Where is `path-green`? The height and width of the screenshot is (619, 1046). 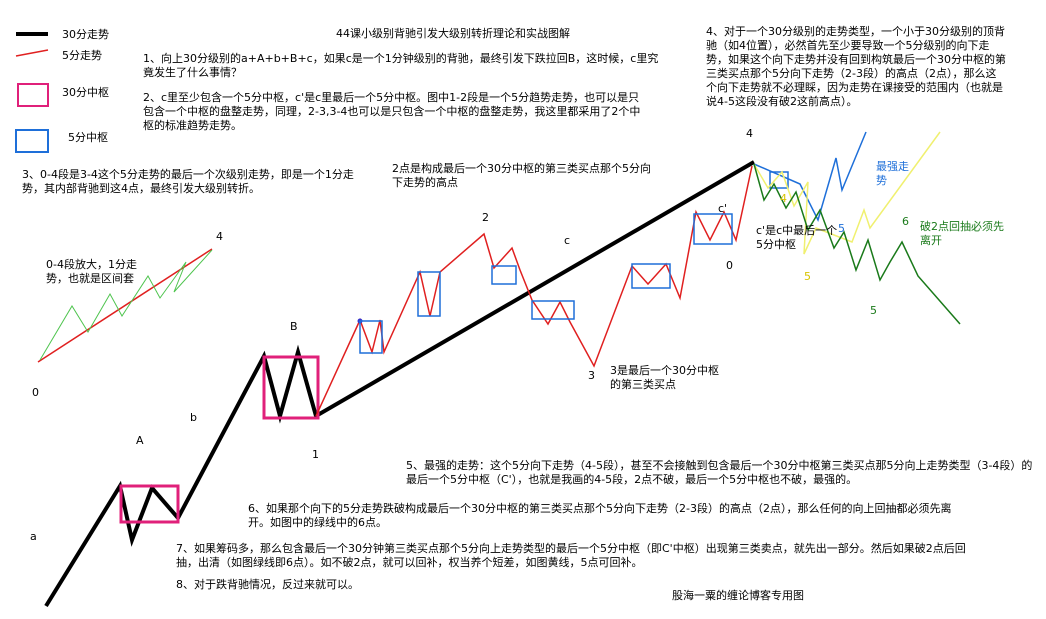
path-green is located at coordinates (857, 244).